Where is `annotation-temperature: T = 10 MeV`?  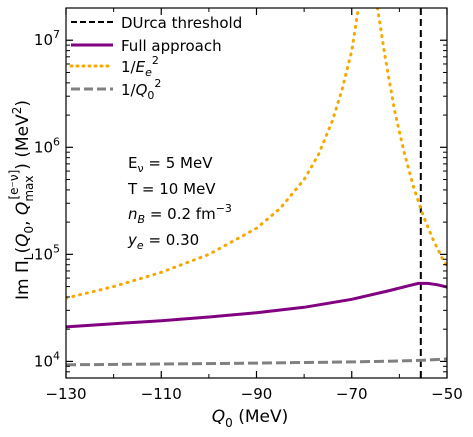
annotation-temperature: T = 10 MeV is located at coordinates (171, 189).